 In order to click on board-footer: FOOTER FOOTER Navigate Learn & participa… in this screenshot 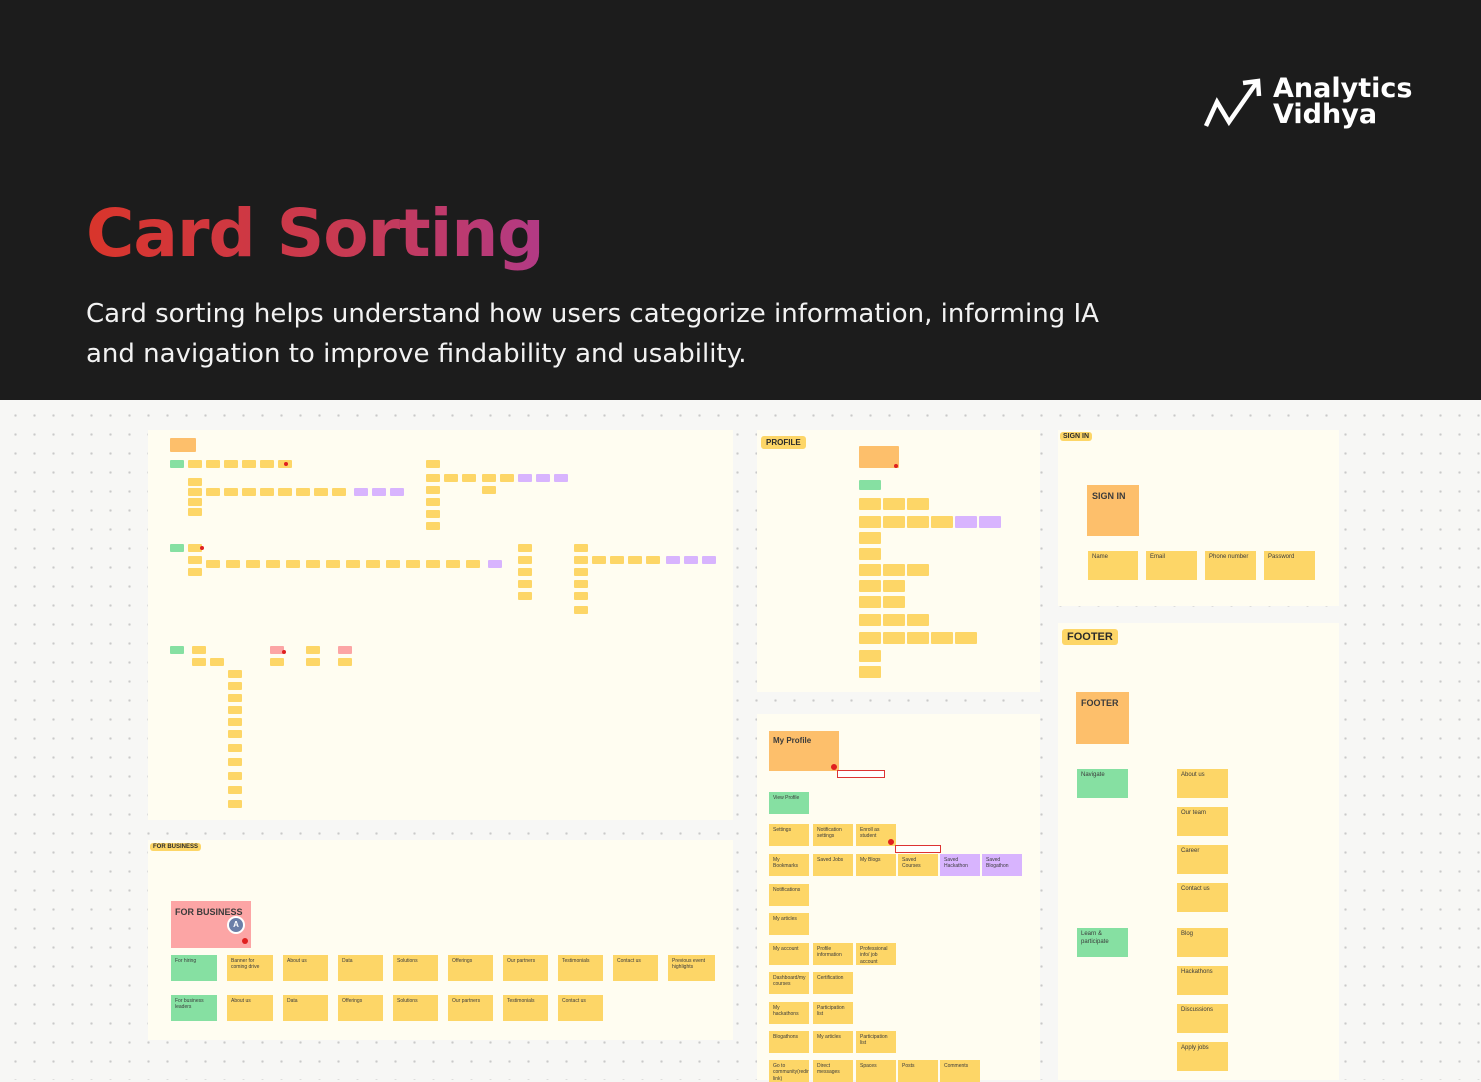, I will do `click(1198, 851)`.